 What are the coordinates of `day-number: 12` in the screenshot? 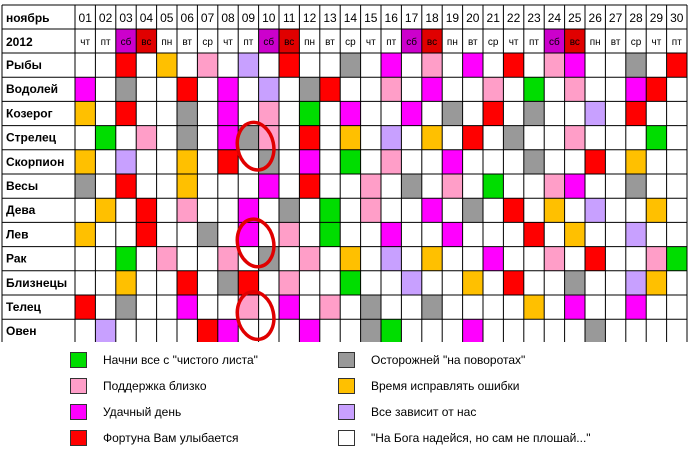 It's located at (310, 18).